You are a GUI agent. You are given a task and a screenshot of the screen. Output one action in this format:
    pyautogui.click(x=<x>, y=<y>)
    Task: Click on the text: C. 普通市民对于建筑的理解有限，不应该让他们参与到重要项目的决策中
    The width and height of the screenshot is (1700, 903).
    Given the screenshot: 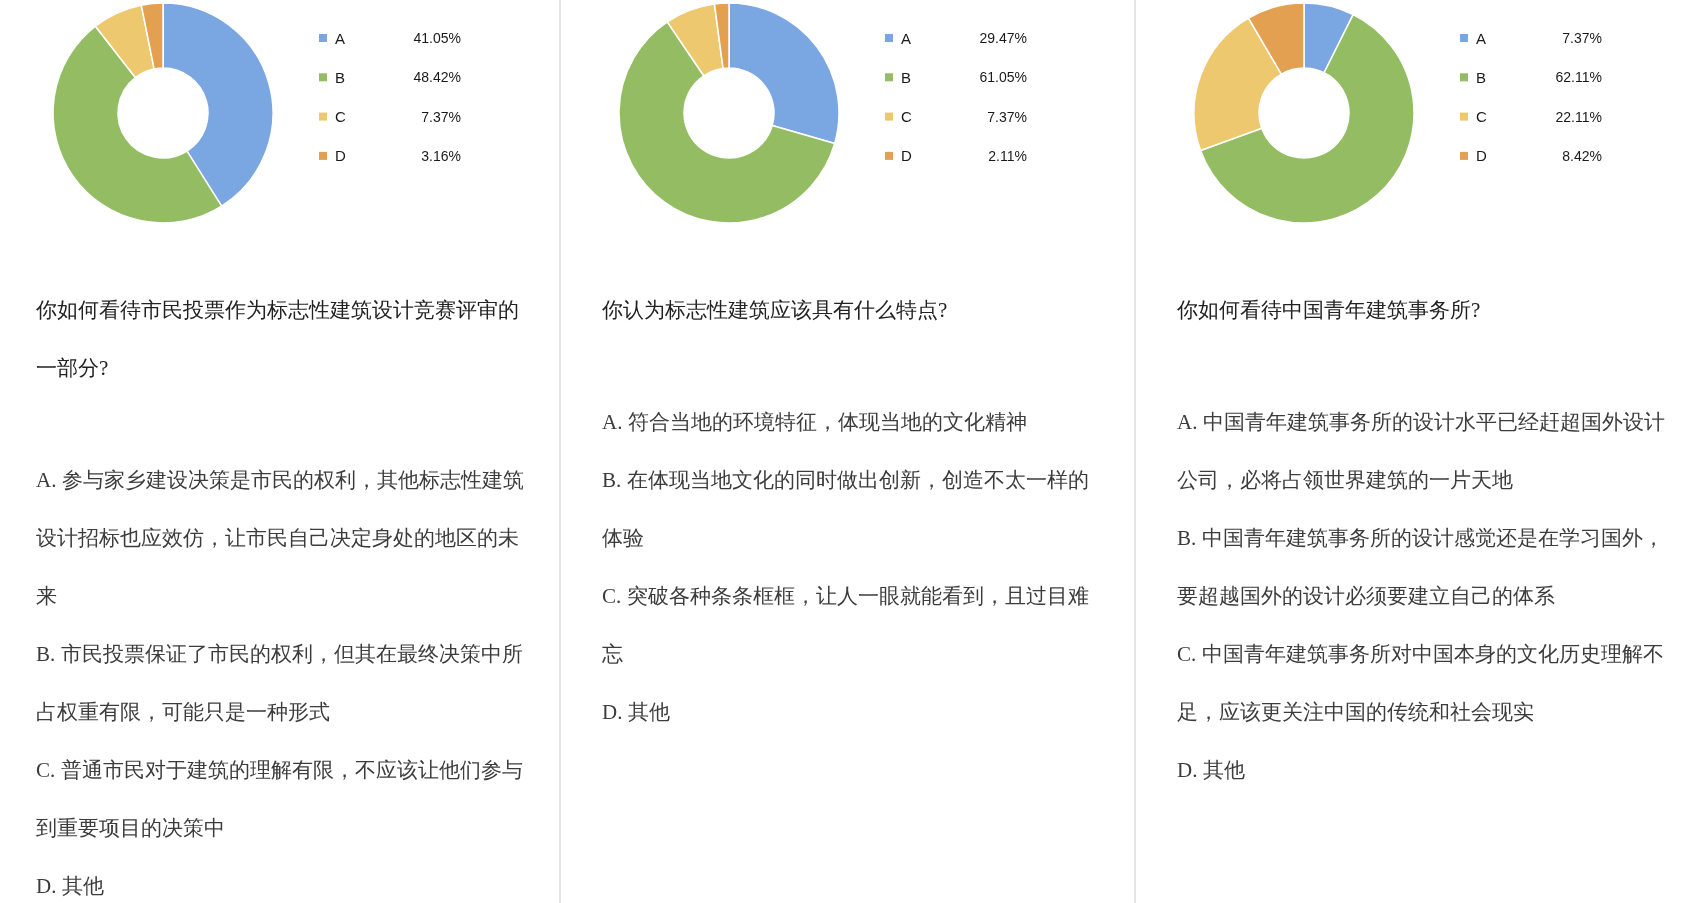 What is the action you would take?
    pyautogui.click(x=279, y=799)
    